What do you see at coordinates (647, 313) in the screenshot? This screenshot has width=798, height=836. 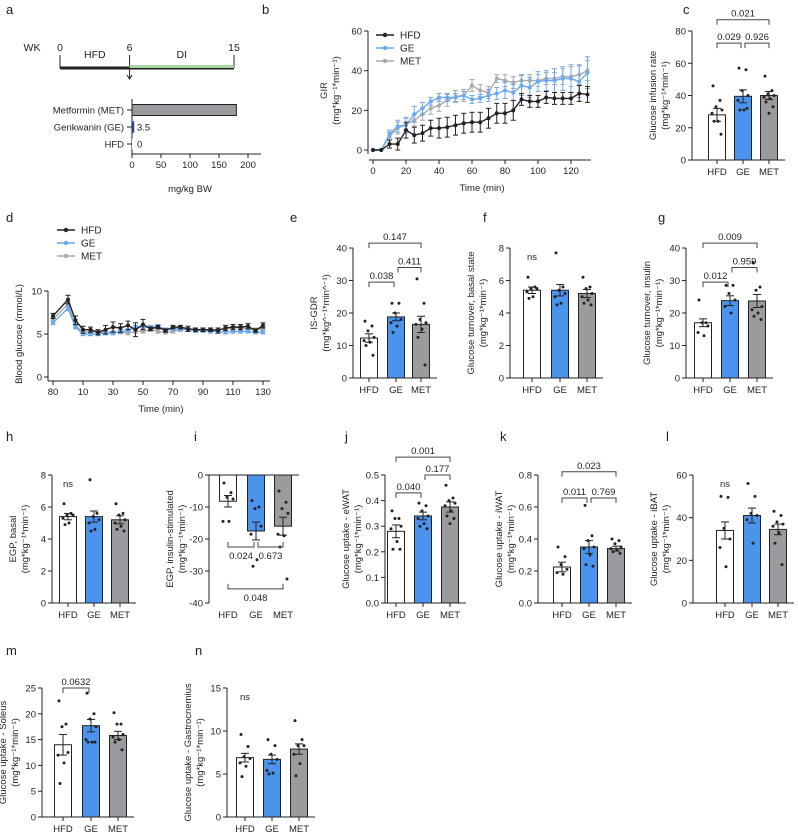 I see `y-axis-label: Glucose turnover, insulin` at bounding box center [647, 313].